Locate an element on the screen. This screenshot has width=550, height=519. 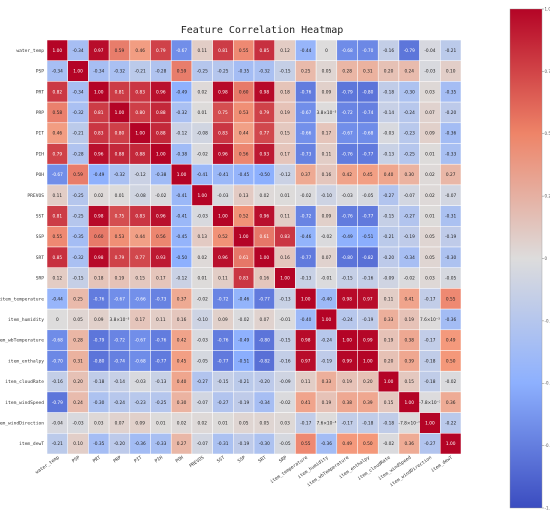
heatmap-cell-value: 3.8×10⁻³ is located at coordinates (326, 113).